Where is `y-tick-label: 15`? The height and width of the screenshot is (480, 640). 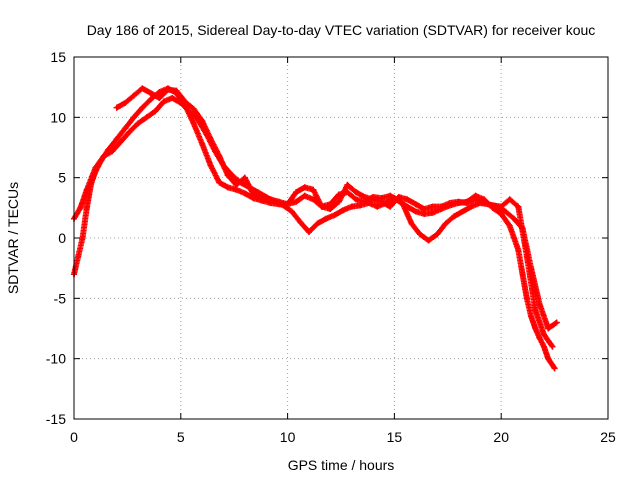
y-tick-label: 15 is located at coordinates (58, 57).